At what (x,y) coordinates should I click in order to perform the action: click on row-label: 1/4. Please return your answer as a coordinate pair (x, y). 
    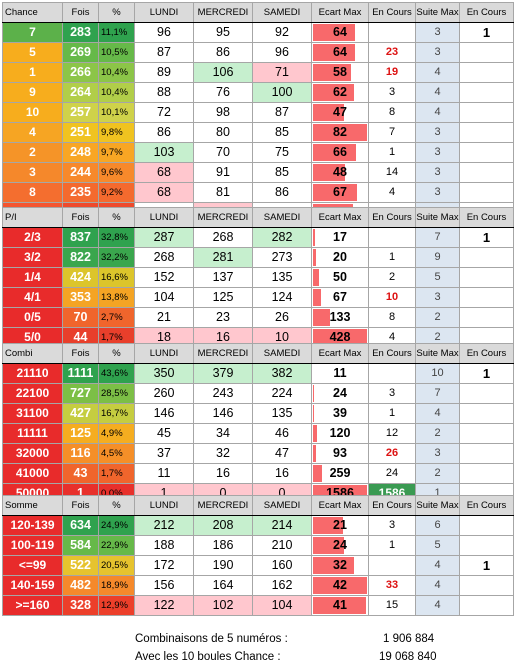
    Looking at the image, I should click on (32, 277).